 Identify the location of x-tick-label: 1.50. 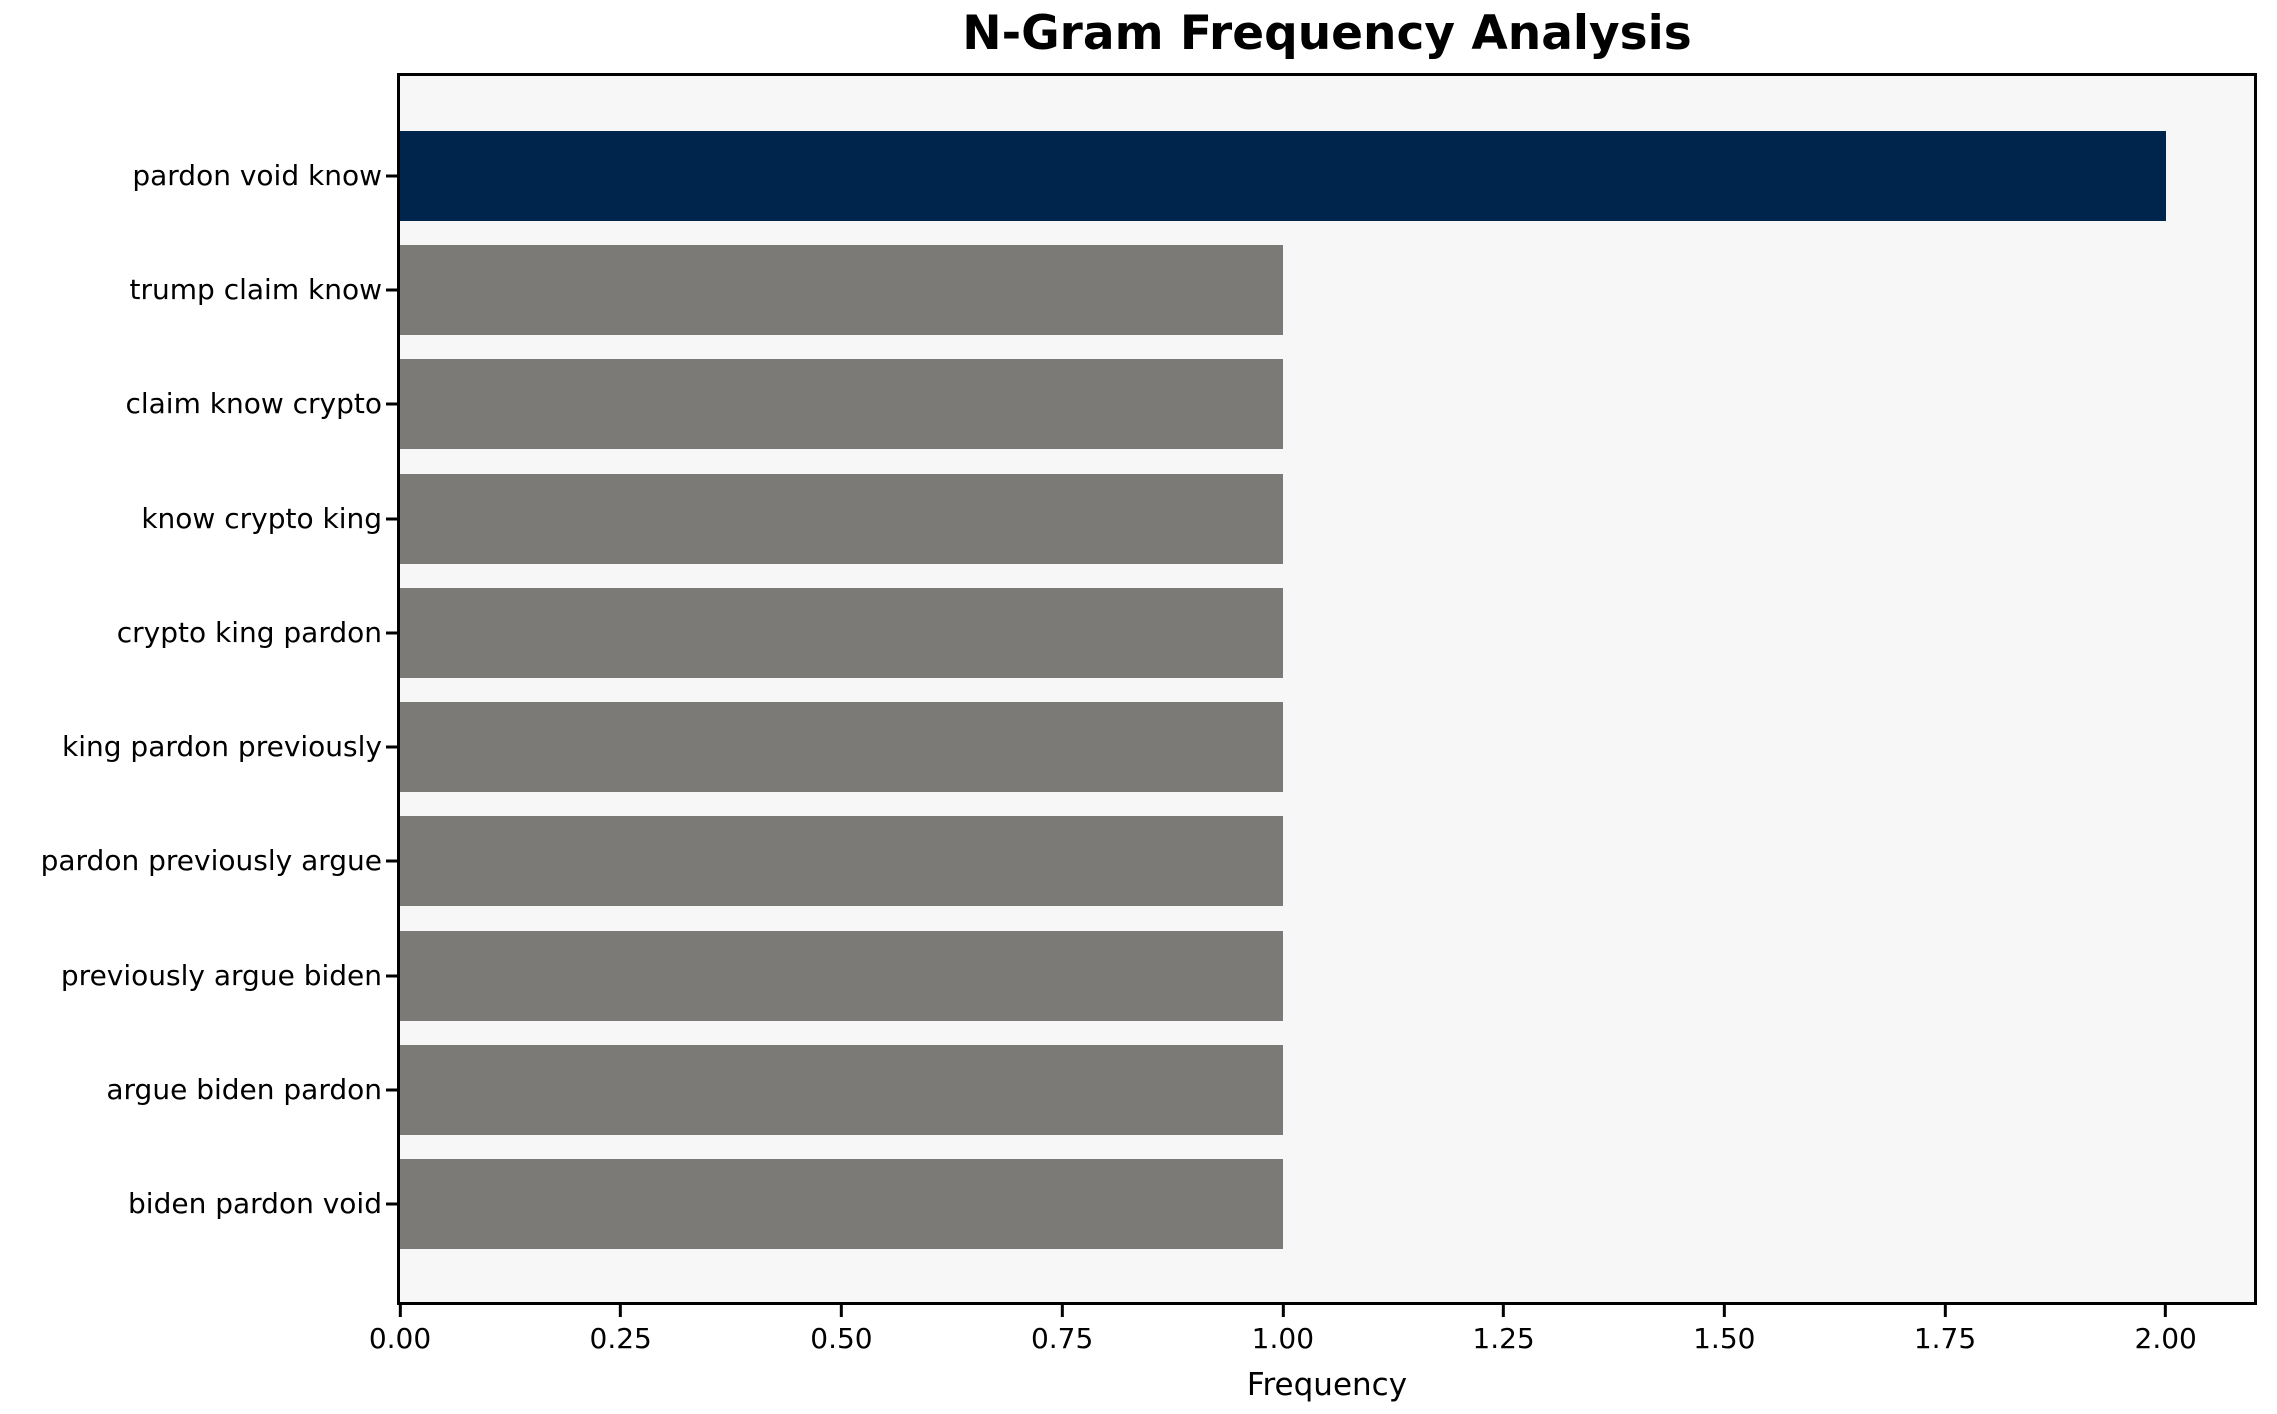
(1724, 1338).